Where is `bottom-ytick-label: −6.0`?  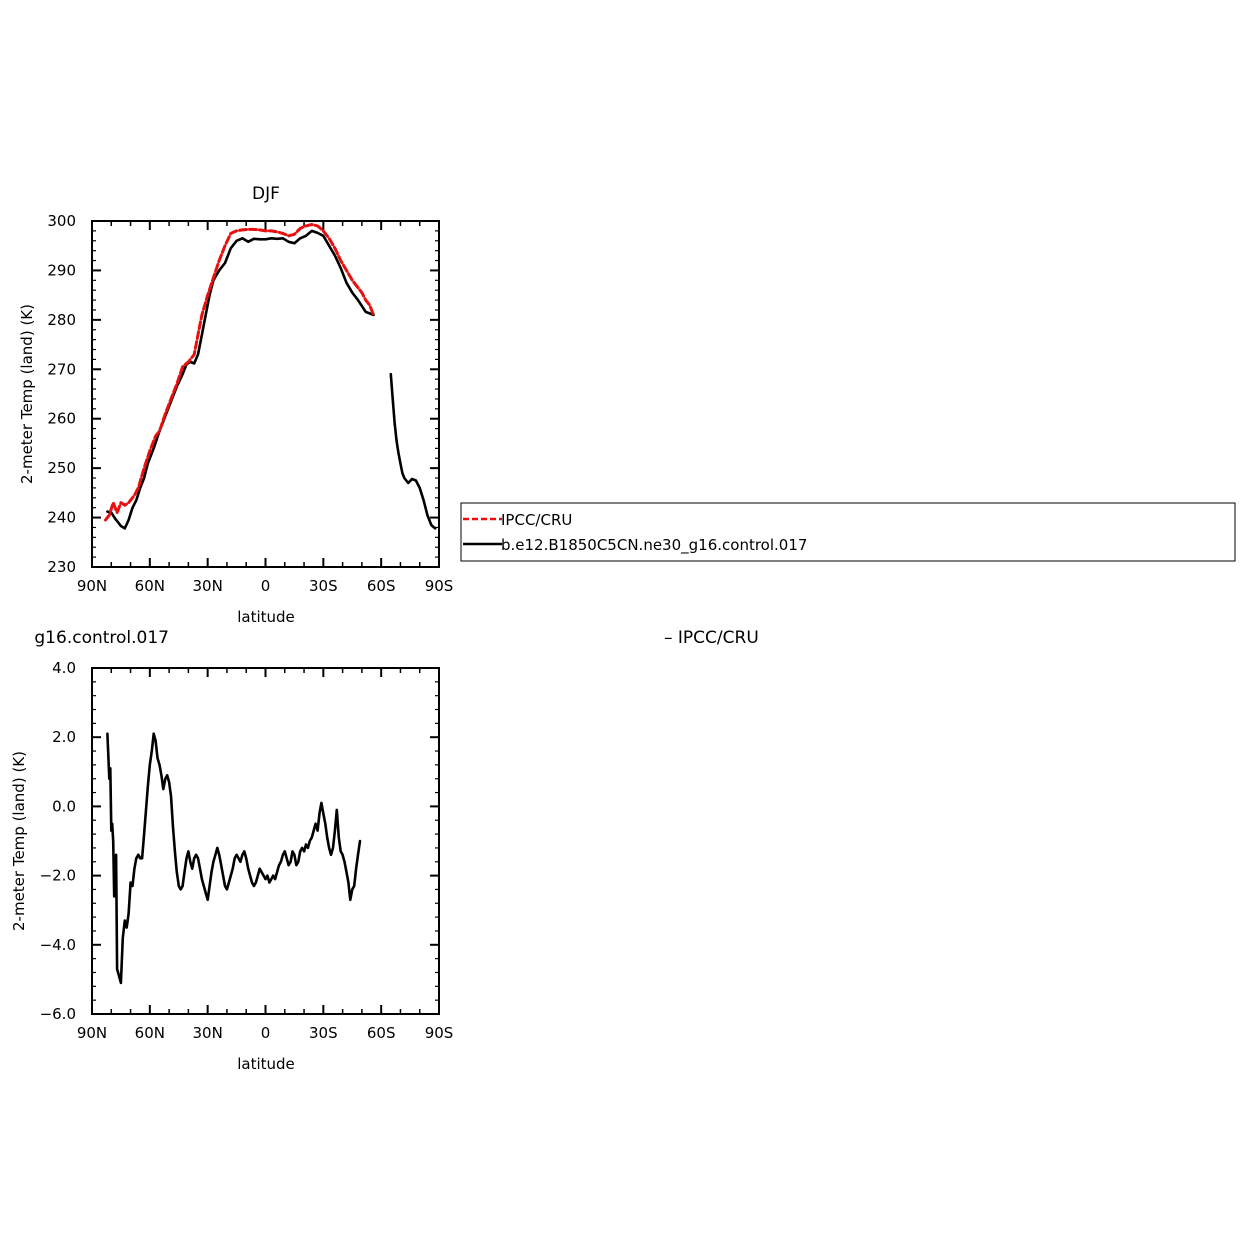 bottom-ytick-label: −6.0 is located at coordinates (58, 1014).